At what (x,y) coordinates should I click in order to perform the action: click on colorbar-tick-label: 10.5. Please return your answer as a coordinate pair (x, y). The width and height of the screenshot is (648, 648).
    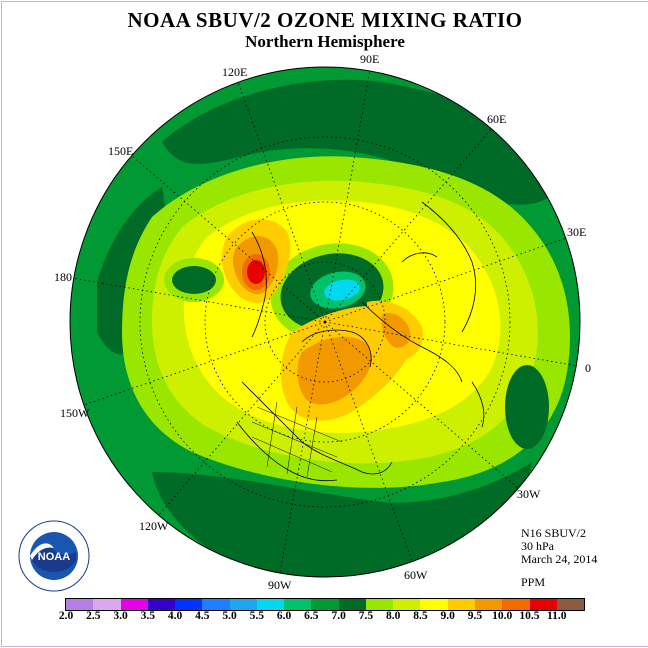
    Looking at the image, I should click on (529, 616).